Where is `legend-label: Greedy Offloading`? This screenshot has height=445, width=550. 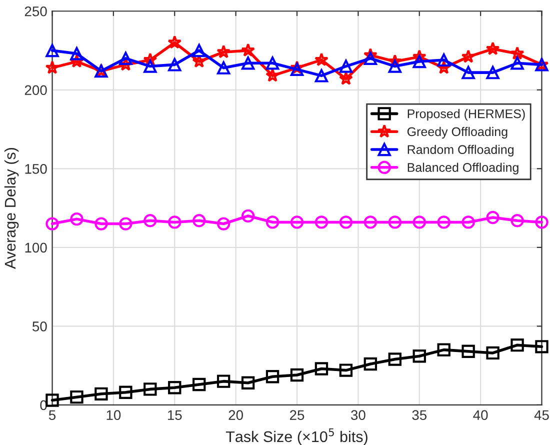 legend-label: Greedy Offloading is located at coordinates (457, 132).